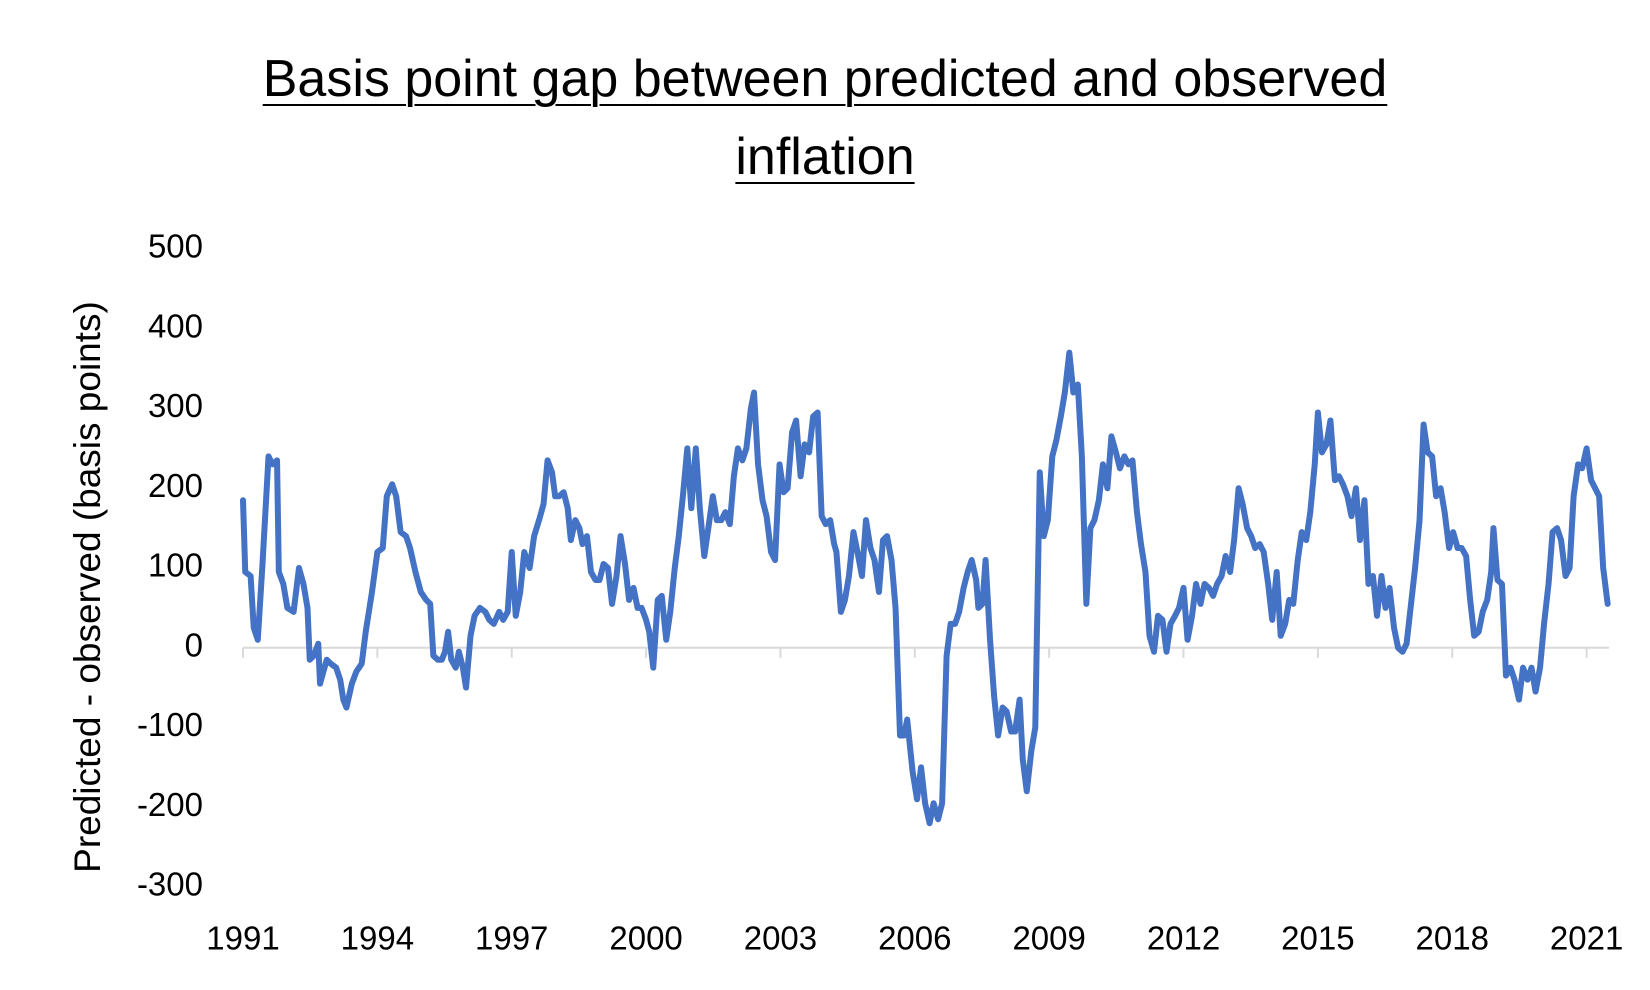 The height and width of the screenshot is (990, 1650). Describe the element at coordinates (175, 246) in the screenshot. I see `y-tick-label: 500` at that location.